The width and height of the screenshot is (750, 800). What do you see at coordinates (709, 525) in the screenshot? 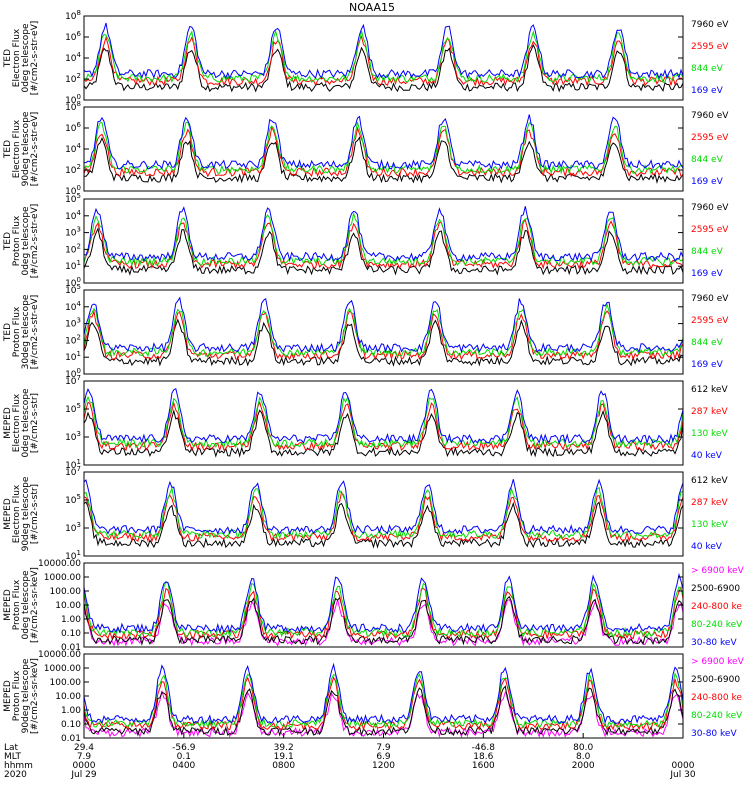
I see `legend-entry: 130 keV` at bounding box center [709, 525].